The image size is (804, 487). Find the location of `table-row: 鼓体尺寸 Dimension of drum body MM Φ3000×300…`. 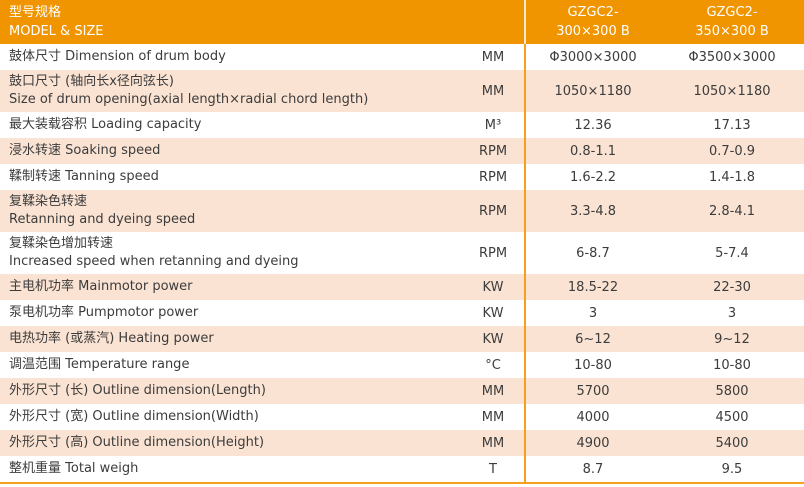

table-row: 鼓体尺寸 Dimension of drum body MM Φ3000×300… is located at coordinates (402, 57).